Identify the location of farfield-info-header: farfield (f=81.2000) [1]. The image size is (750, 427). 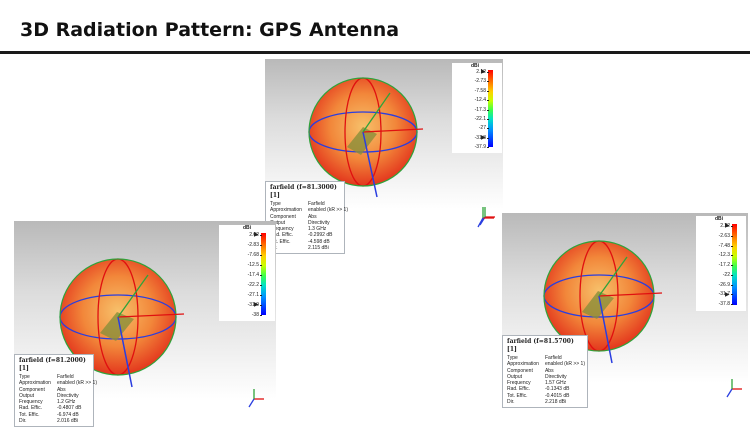
(52, 364).